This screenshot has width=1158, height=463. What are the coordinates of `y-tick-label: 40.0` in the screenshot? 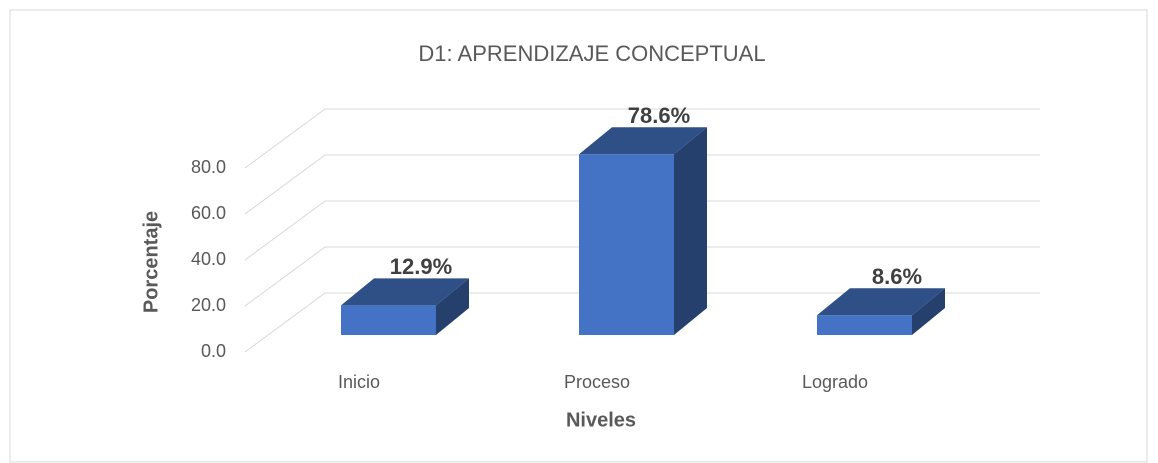 It's located at (208, 259).